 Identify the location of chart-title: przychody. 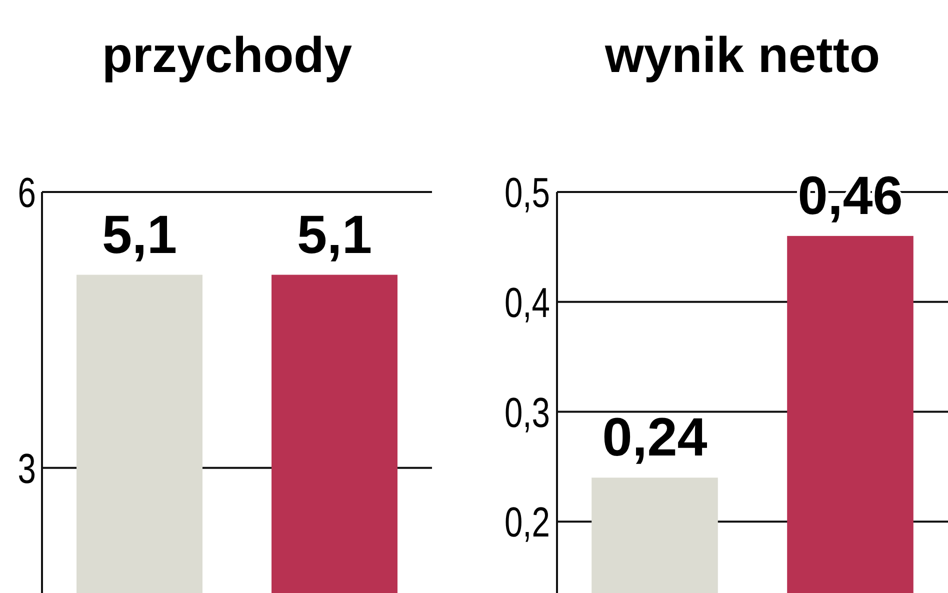
(227, 55).